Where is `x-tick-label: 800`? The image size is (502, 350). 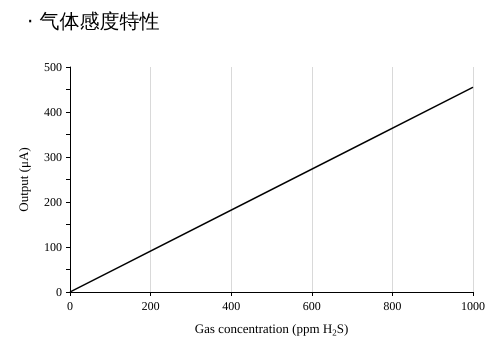 x-tick-label: 800 is located at coordinates (392, 306).